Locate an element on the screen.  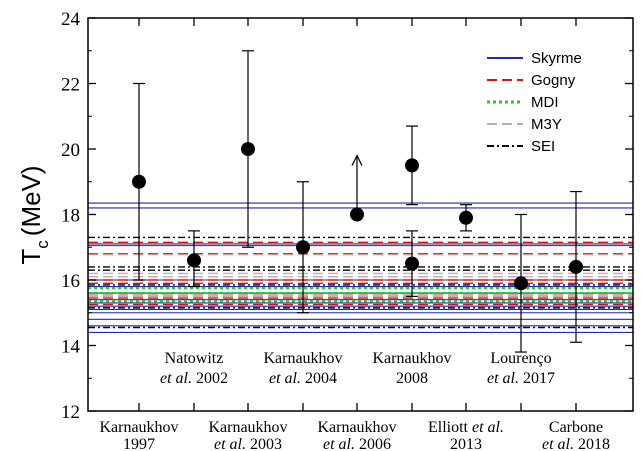
legend-label-mdi: MDI is located at coordinates (545, 102).